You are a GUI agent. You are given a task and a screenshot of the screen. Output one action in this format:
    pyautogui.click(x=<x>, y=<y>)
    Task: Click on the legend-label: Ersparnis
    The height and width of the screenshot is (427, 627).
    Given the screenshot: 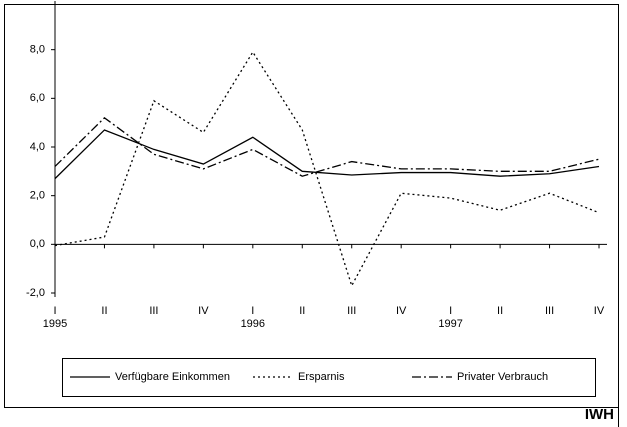 What is the action you would take?
    pyautogui.click(x=321, y=377)
    